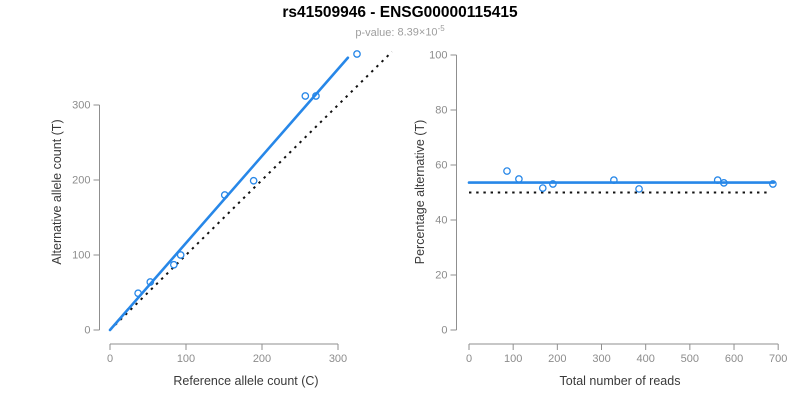 Image resolution: width=800 pixels, height=400 pixels. Describe the element at coordinates (57, 191) in the screenshot. I see `y-axis-title: Alternative allele count (T)` at that location.